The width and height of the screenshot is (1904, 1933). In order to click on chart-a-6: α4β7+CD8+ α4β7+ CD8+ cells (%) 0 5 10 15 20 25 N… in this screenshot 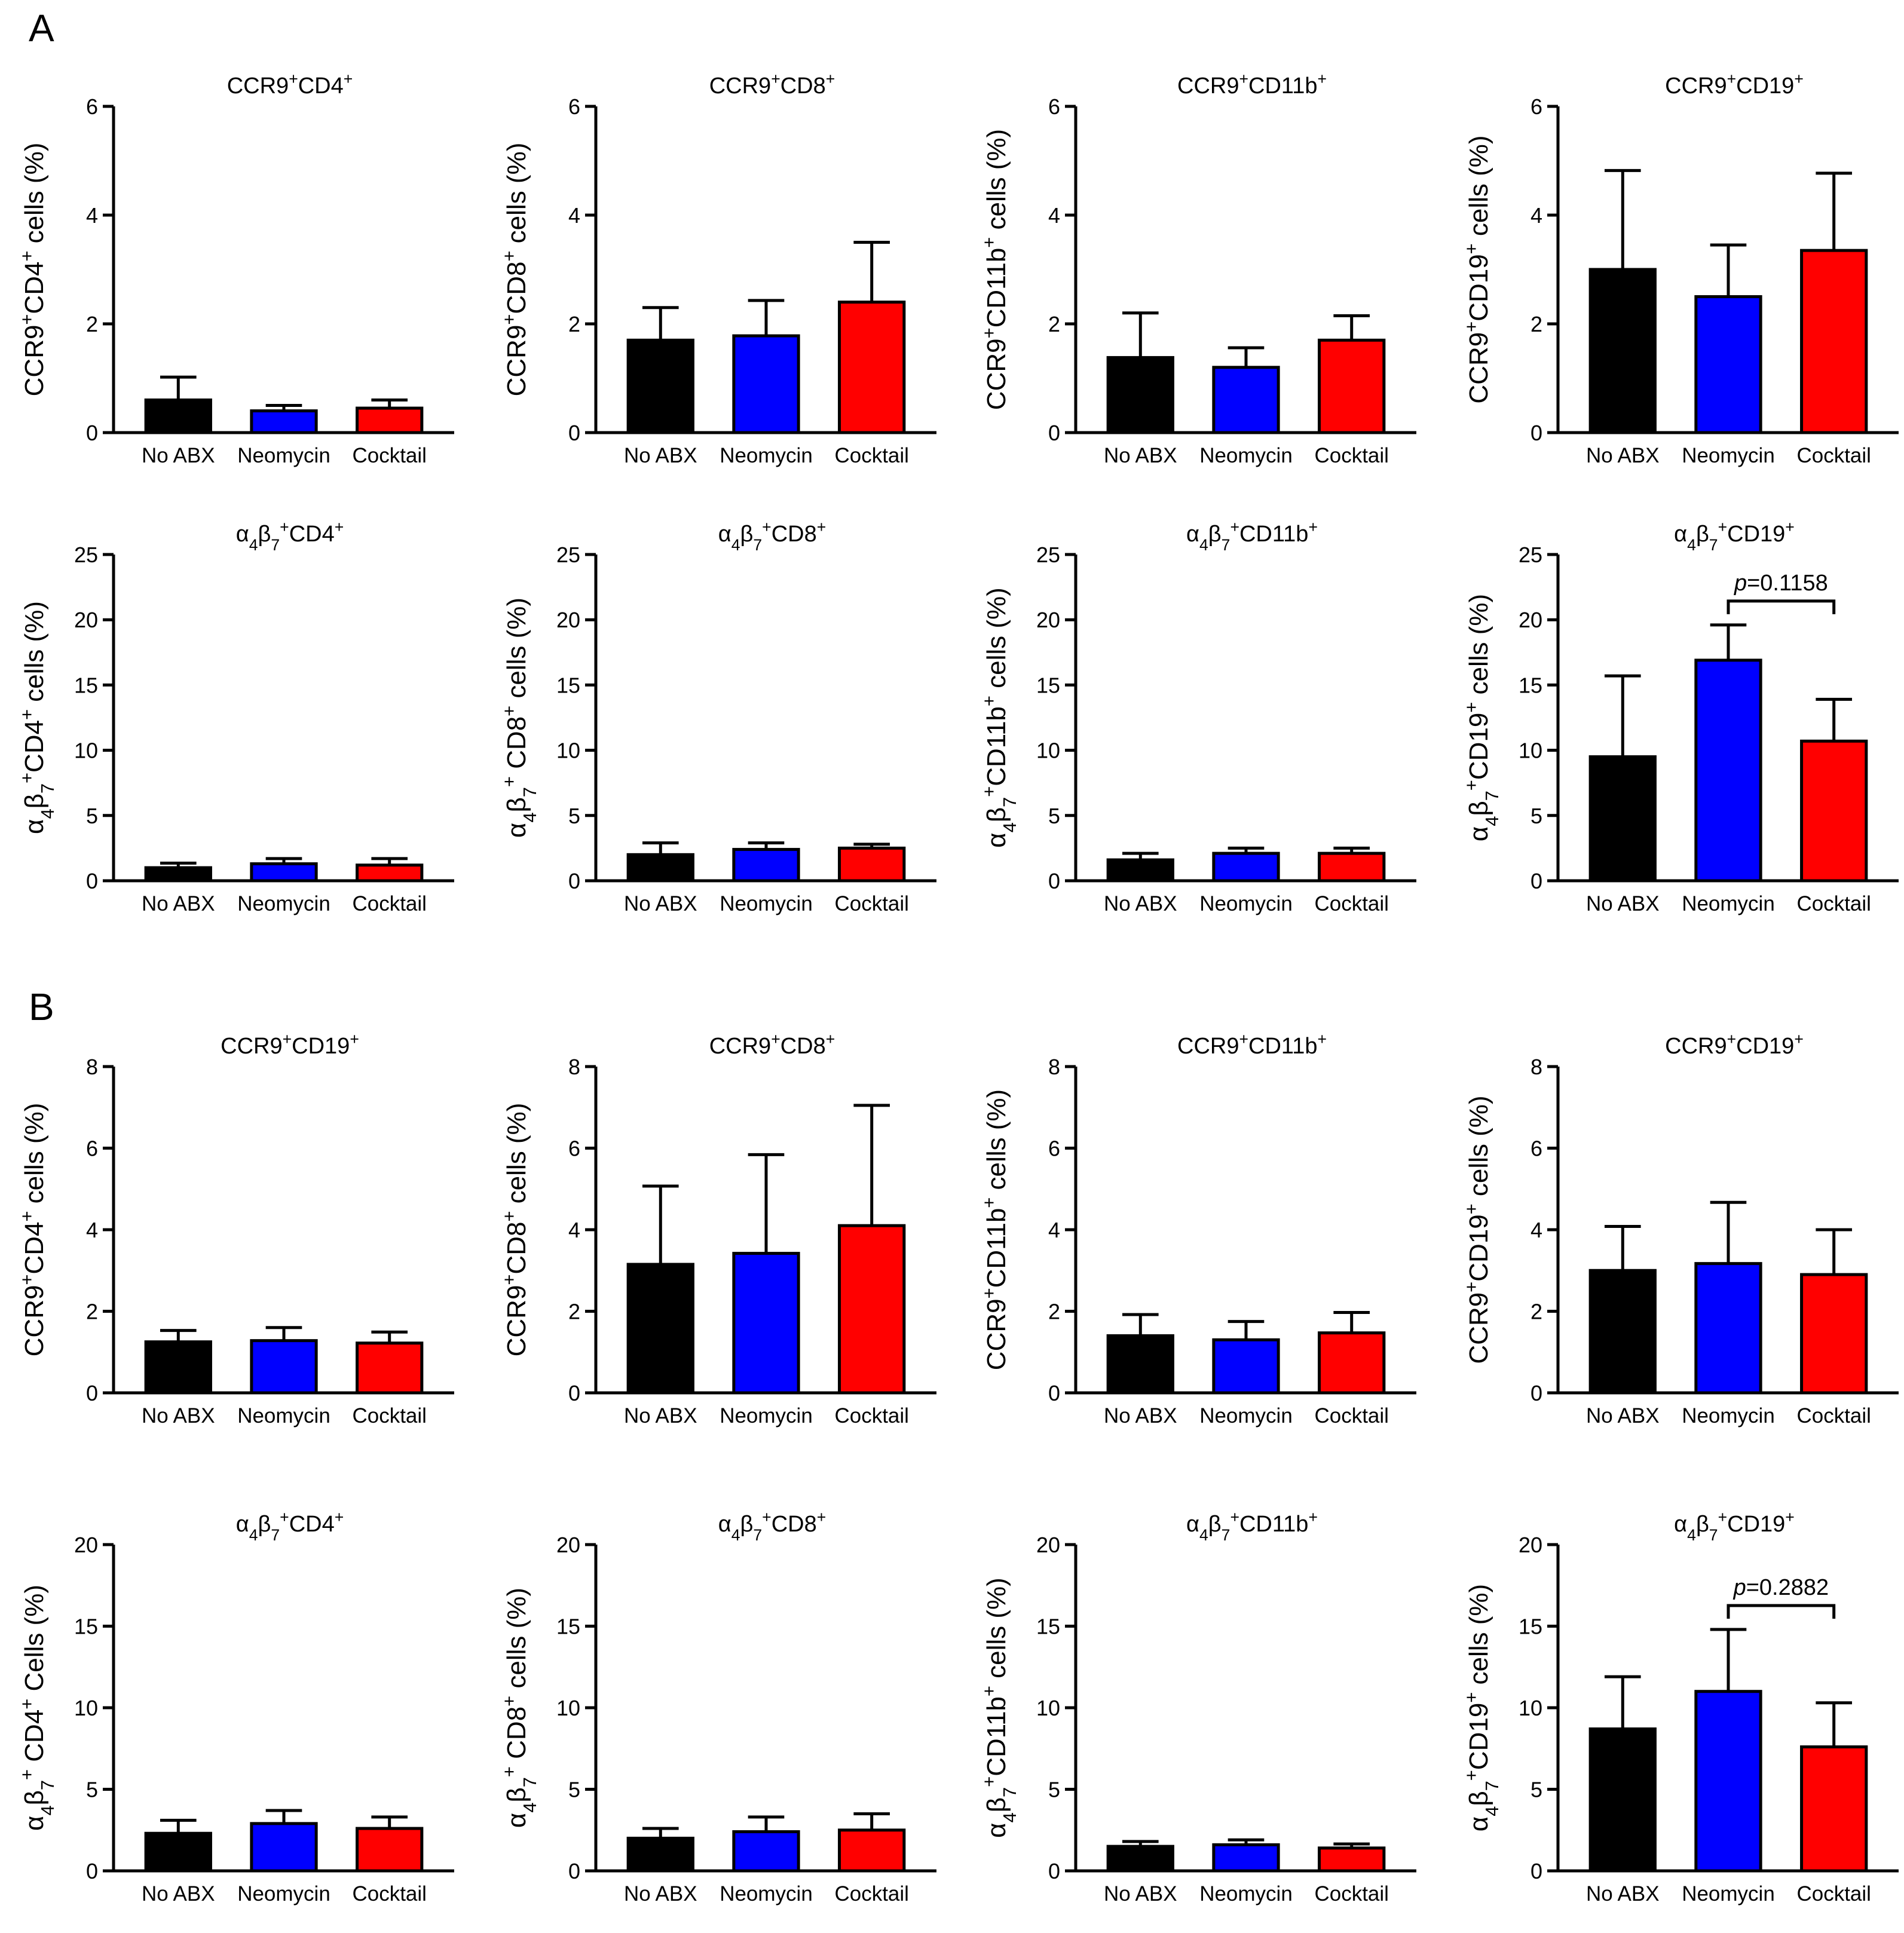, I will do `click(717, 716)`.